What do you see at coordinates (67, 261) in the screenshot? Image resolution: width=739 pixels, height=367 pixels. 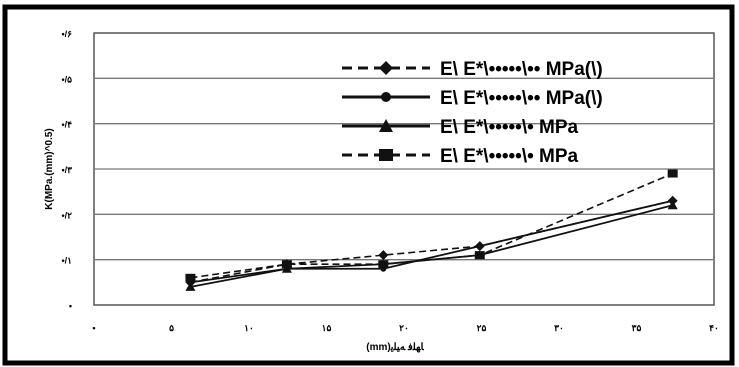 I see `y-tick-label: •/۱` at bounding box center [67, 261].